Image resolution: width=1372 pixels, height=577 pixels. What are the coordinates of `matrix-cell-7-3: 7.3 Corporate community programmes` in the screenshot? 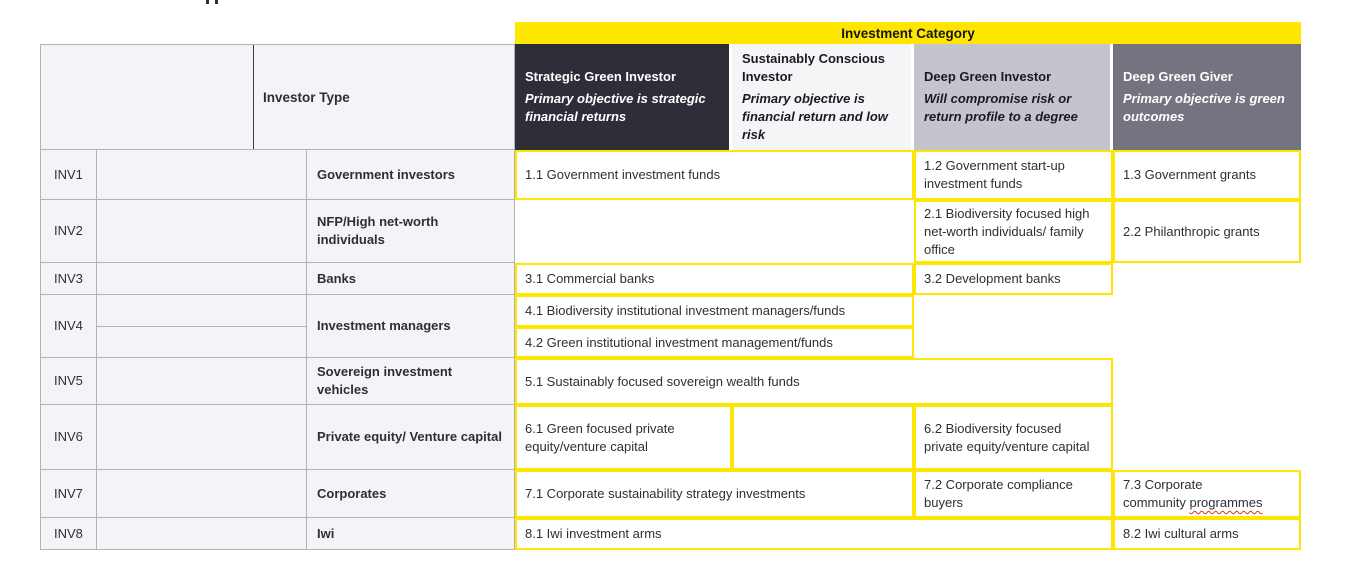 It's located at (1207, 494).